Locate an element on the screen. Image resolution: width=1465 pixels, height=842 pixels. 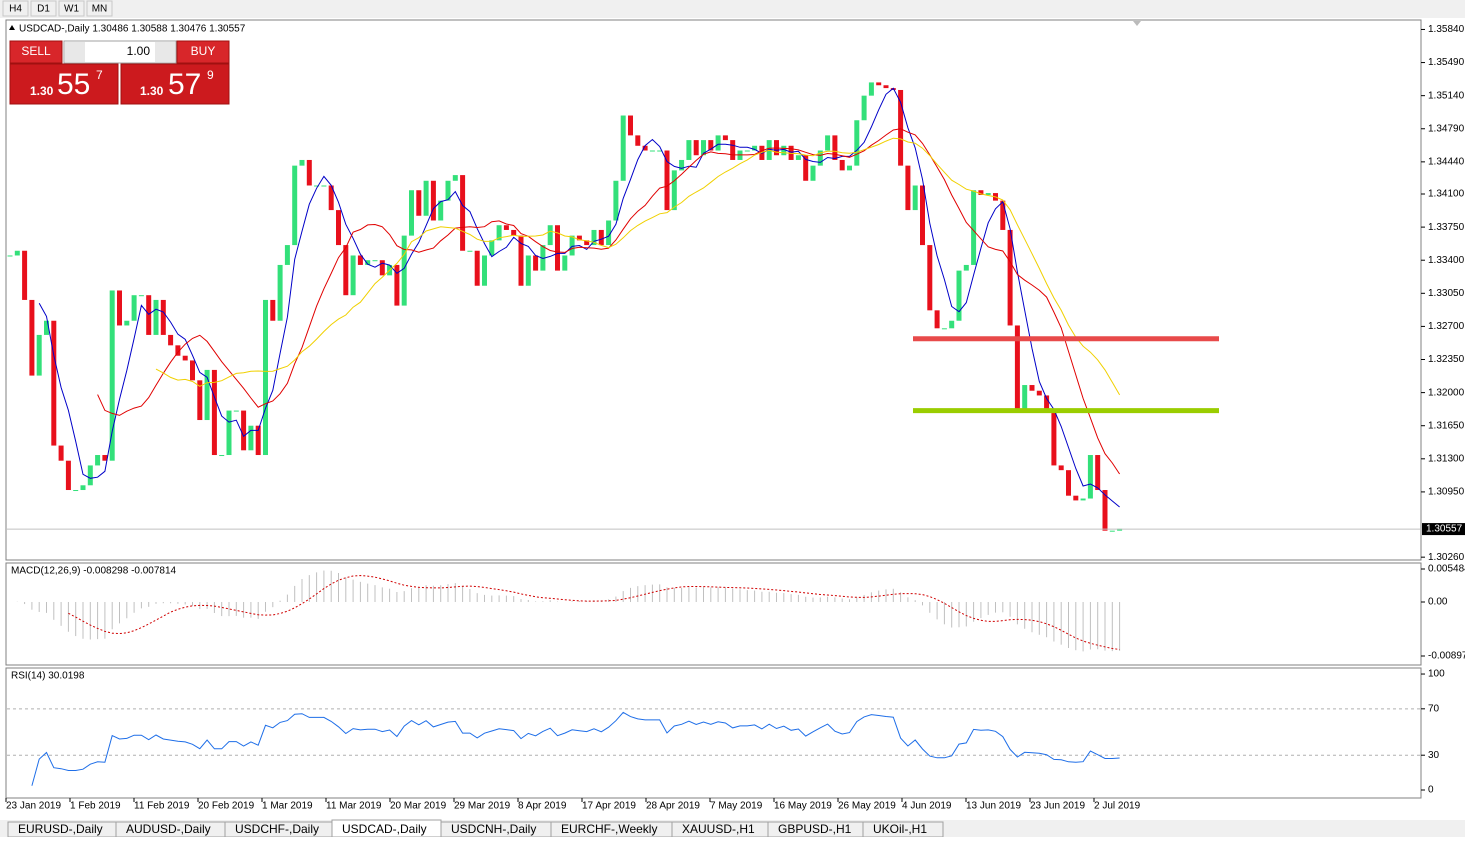
shift-marker is located at coordinates (1137, 23).